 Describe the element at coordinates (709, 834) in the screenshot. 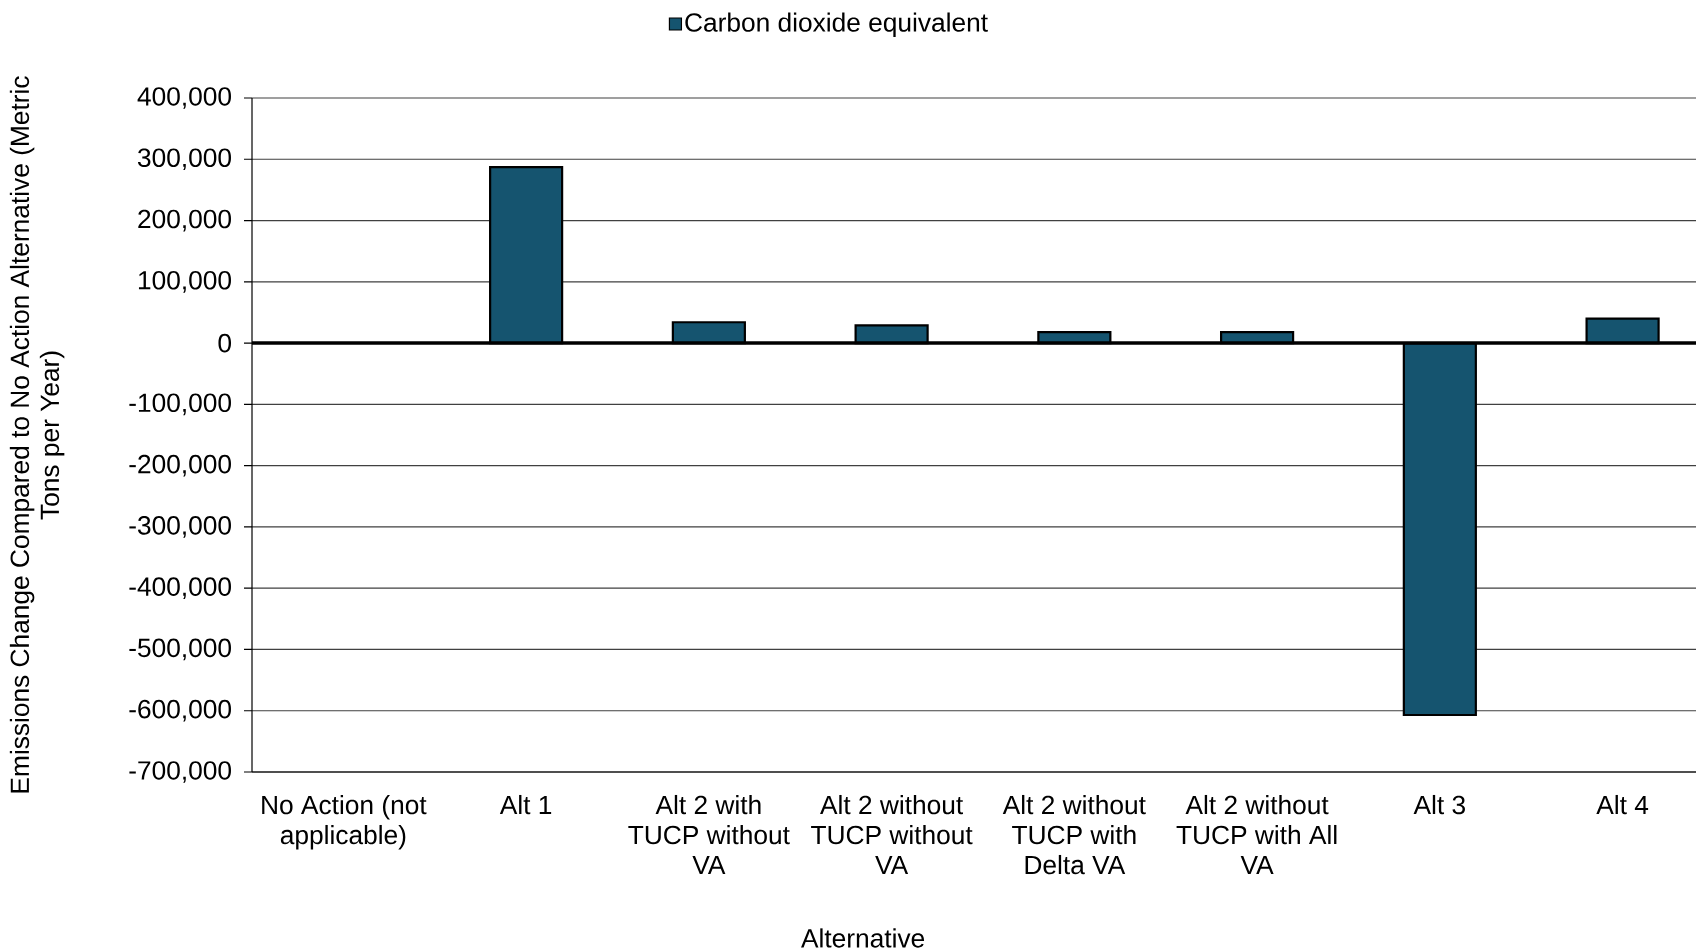

I see `x-tick-label: Alt 2 with TUCP without VA` at that location.